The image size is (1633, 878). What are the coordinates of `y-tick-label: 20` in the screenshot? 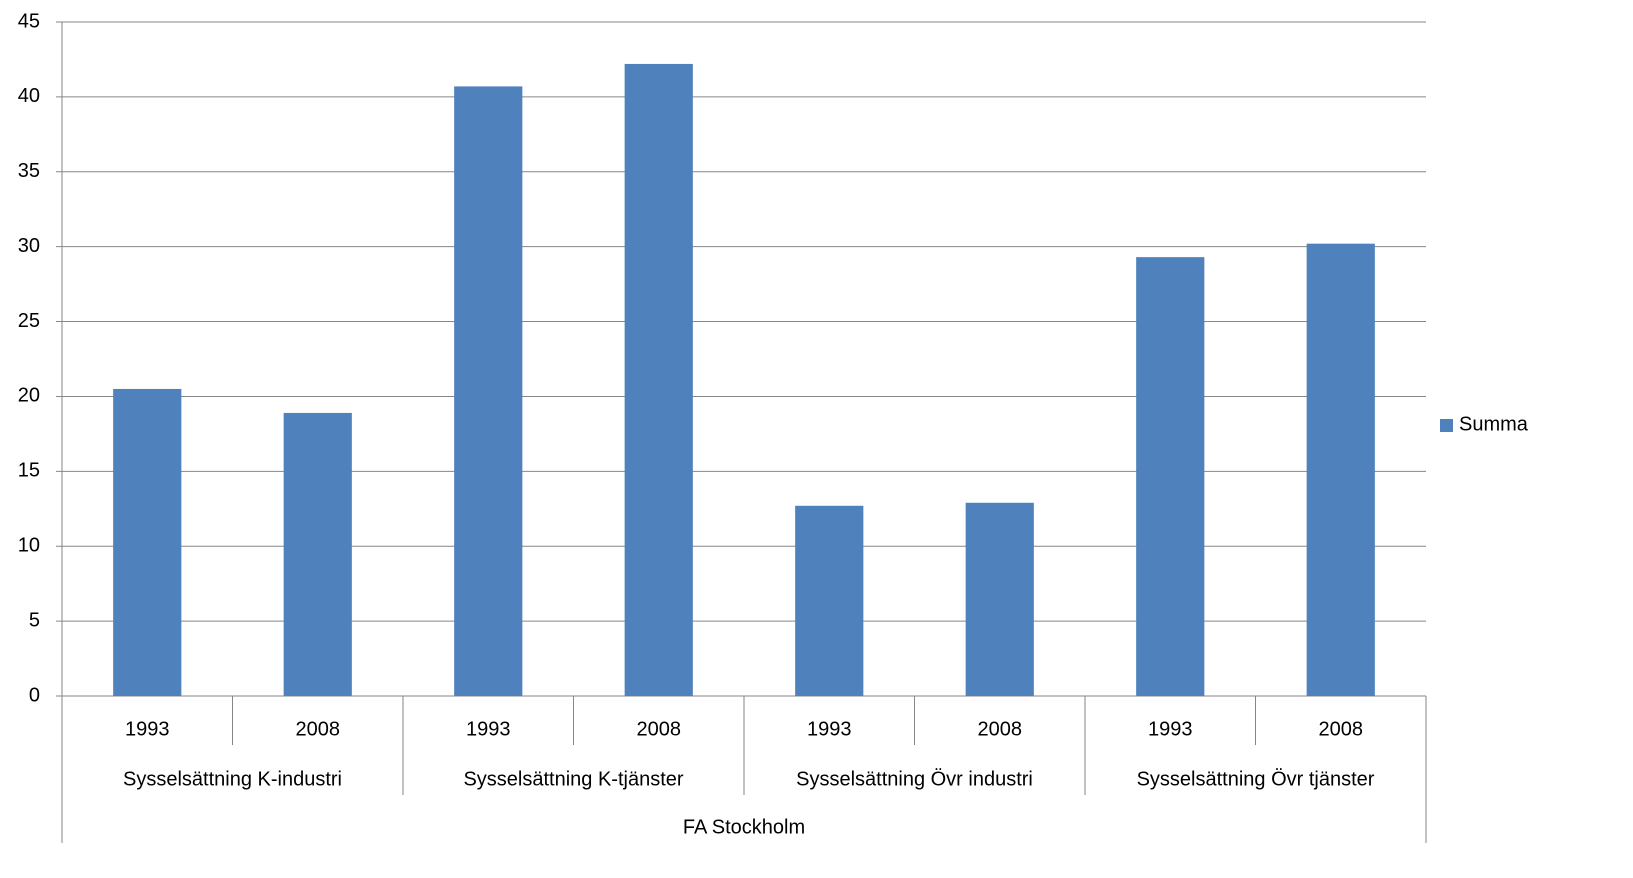 It's located at (29, 396).